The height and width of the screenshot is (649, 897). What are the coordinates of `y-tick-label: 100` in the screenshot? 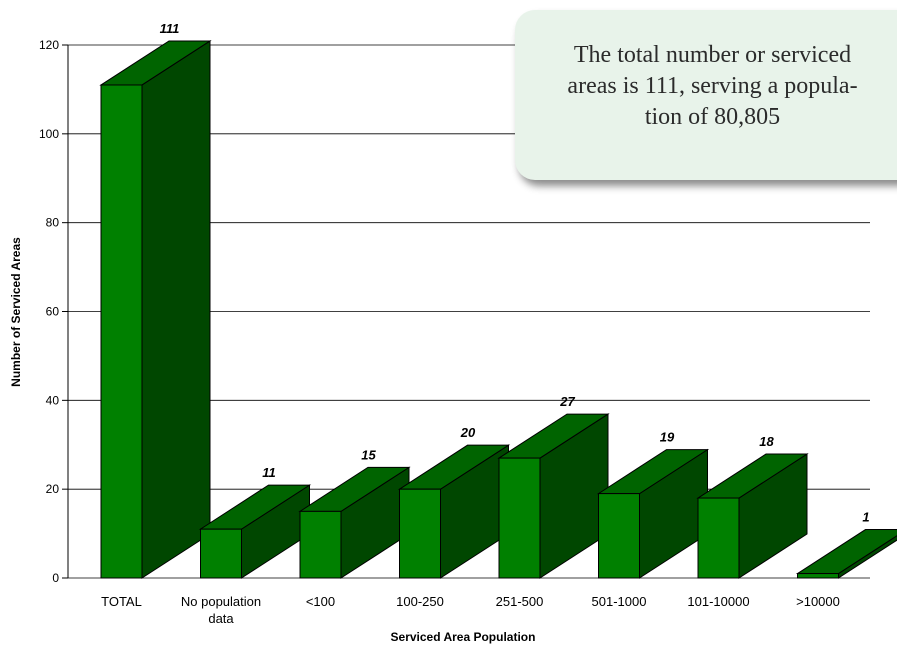 It's located at (49, 134).